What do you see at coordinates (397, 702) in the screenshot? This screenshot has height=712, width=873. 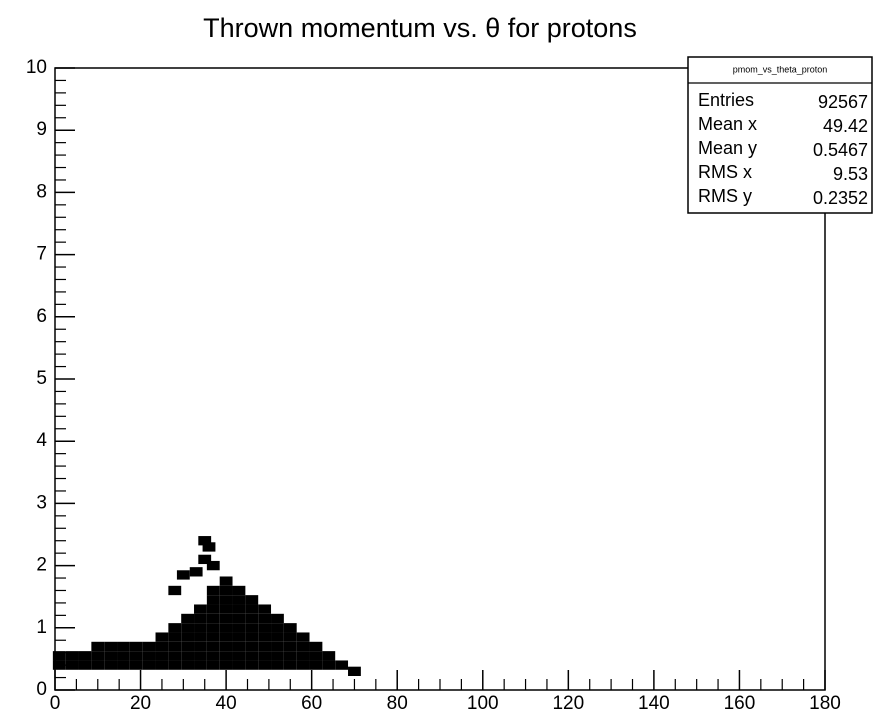 I see `x-tick-label: 80` at bounding box center [397, 702].